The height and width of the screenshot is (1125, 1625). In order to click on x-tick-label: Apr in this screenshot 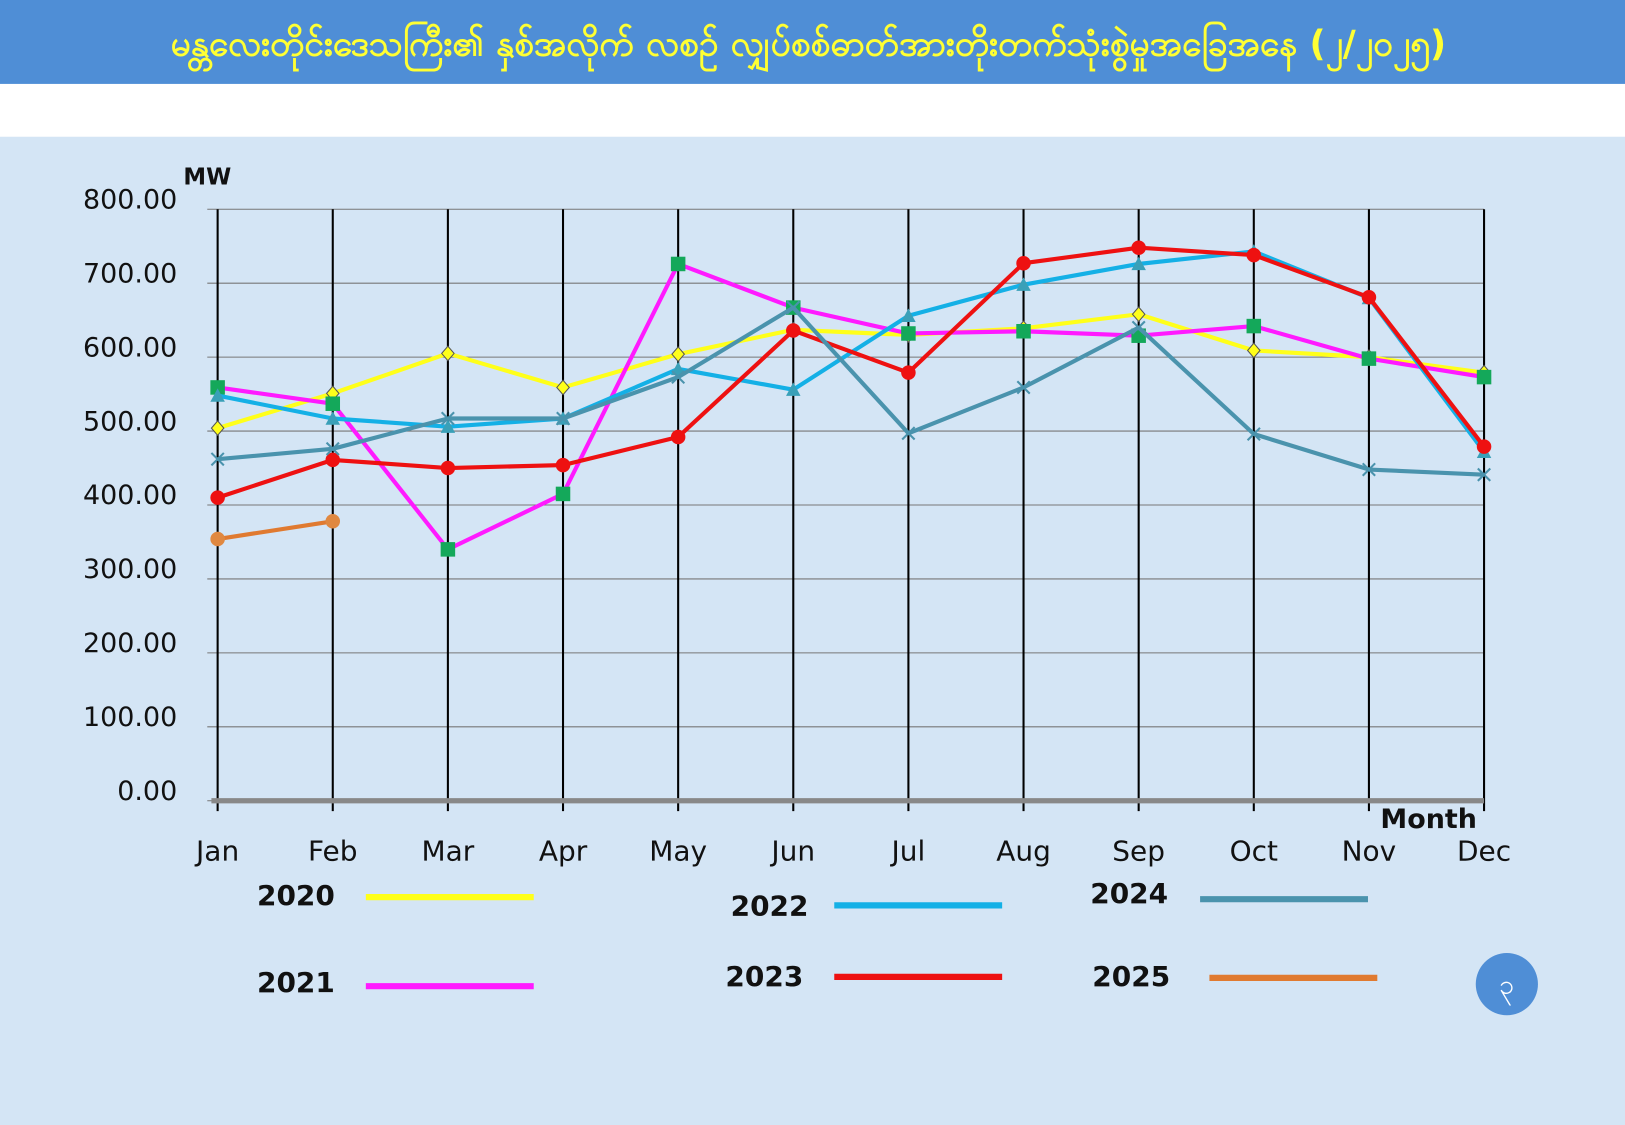, I will do `click(563, 851)`.